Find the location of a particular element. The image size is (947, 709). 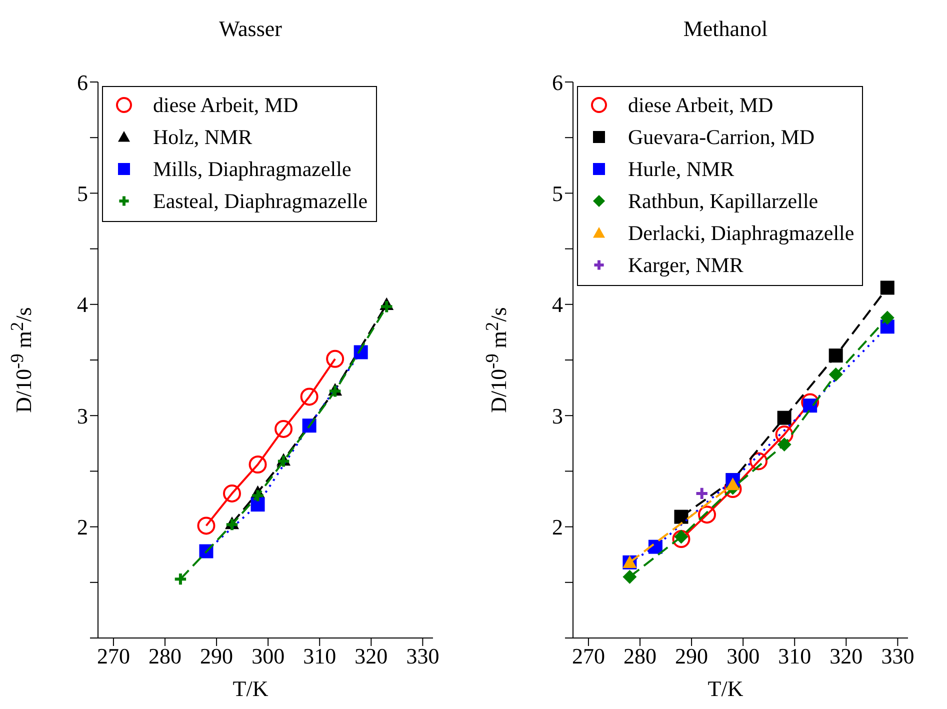

legend-label: Hurle, NMR is located at coordinates (681, 169).